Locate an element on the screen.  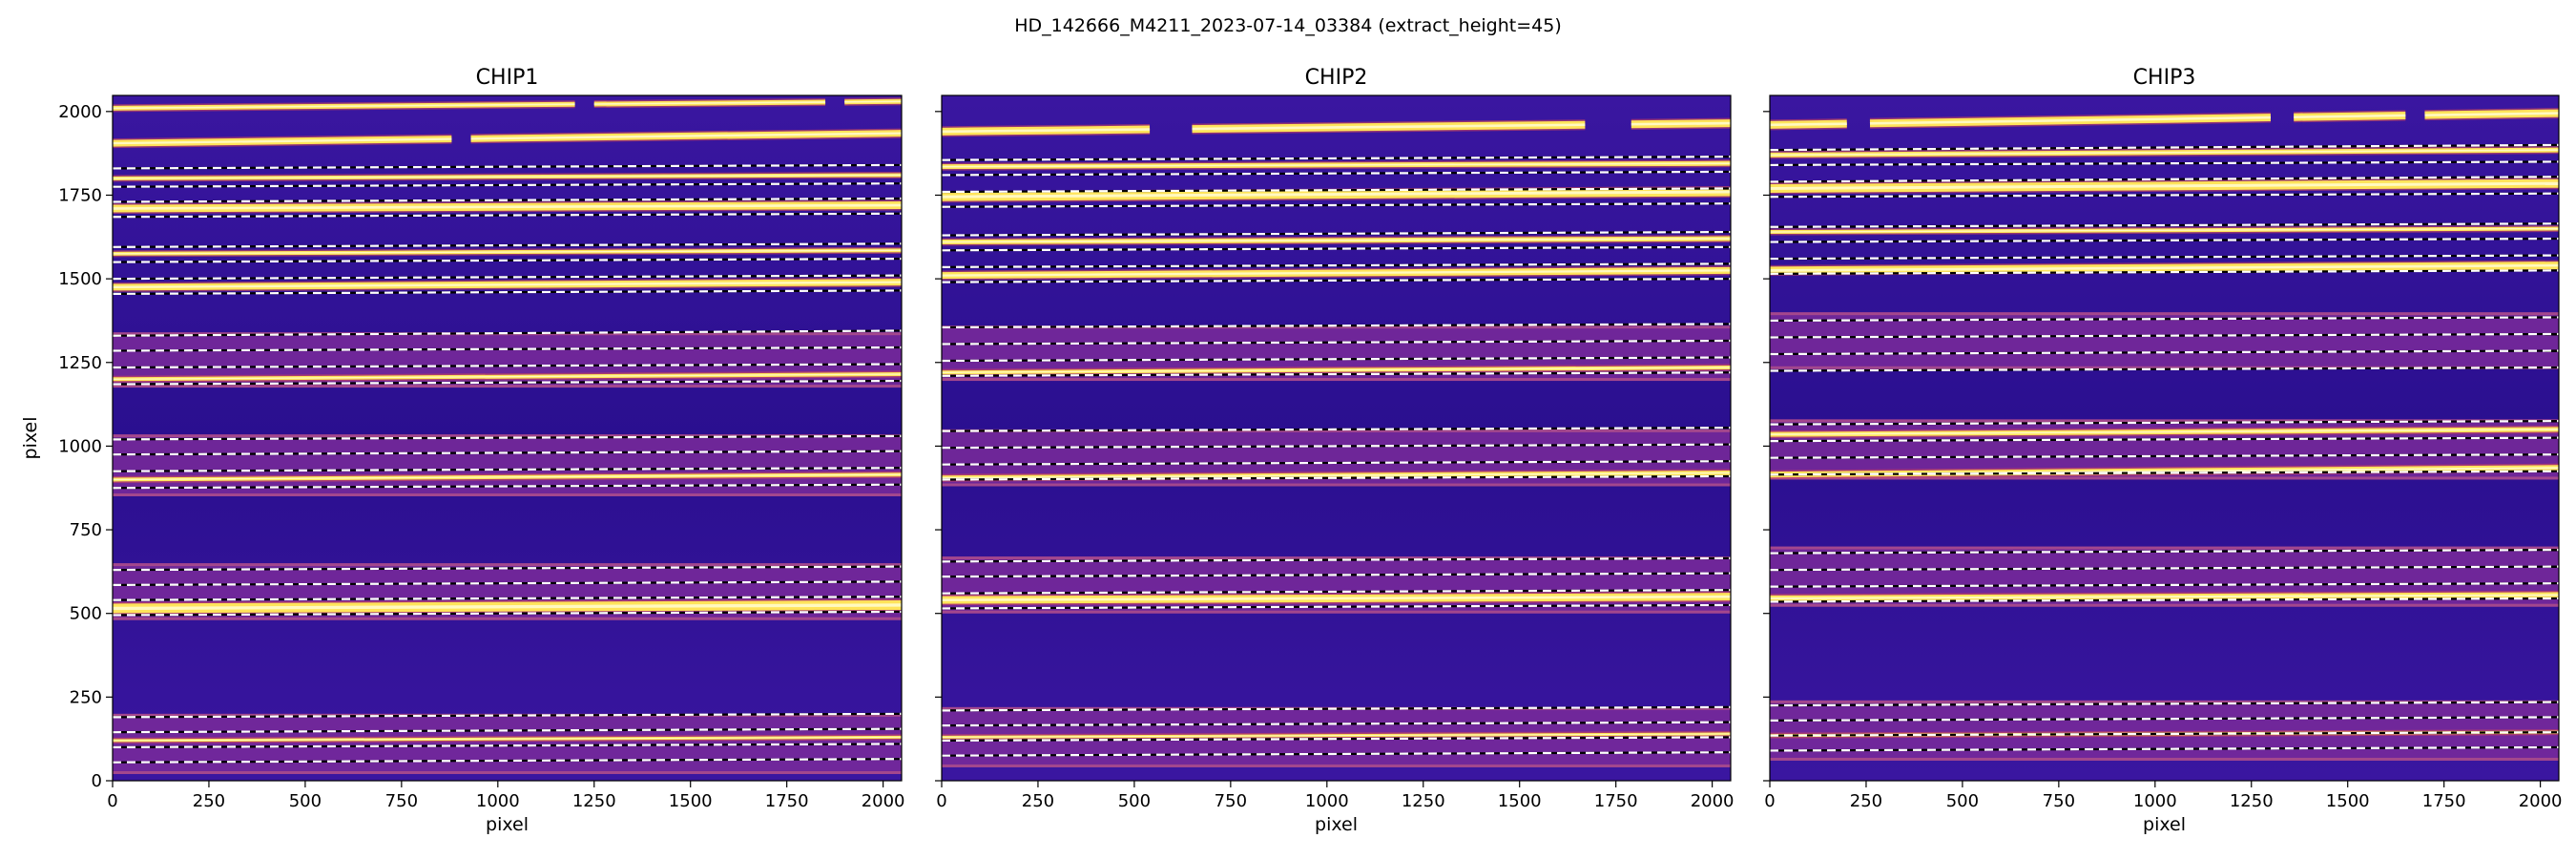
y-tick-label: 750 is located at coordinates (86, 530).